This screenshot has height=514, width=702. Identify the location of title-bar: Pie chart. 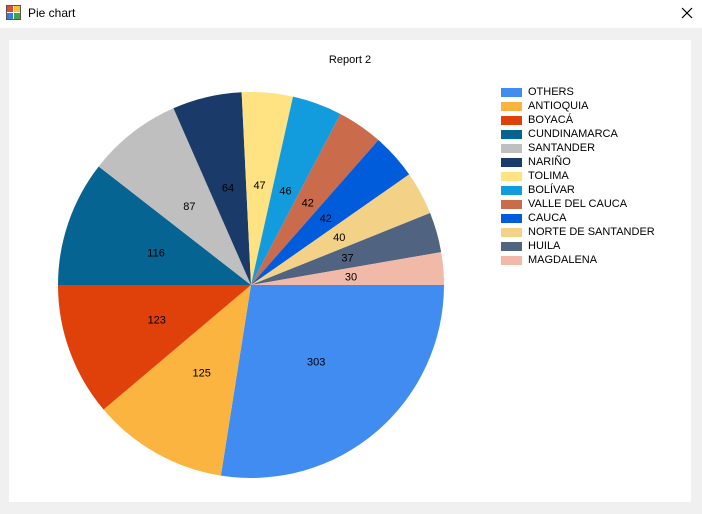
(351, 14).